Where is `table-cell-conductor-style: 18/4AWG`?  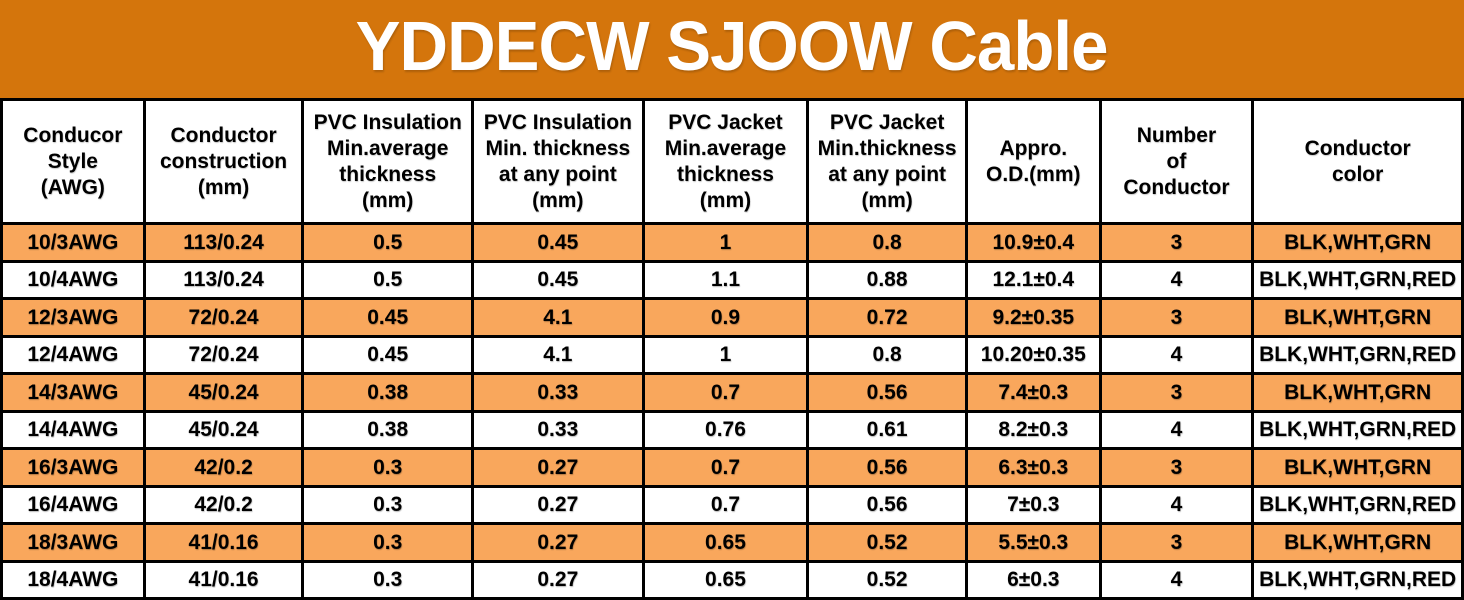
table-cell-conductor-style: 18/4AWG is located at coordinates (73, 579).